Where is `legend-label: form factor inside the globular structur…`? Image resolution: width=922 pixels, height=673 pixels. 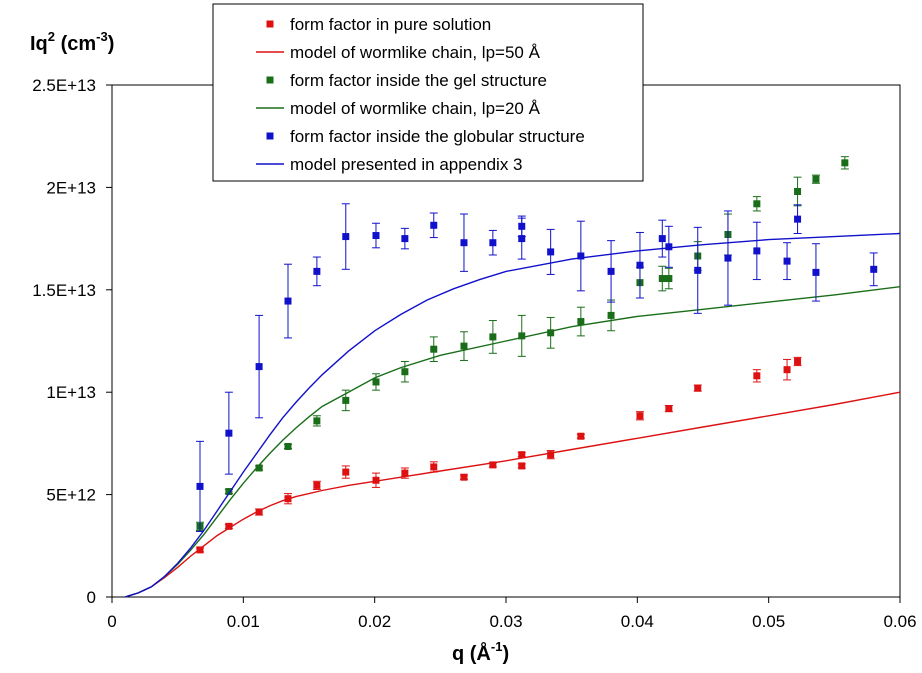 legend-label: form factor inside the globular structur… is located at coordinates (437, 136).